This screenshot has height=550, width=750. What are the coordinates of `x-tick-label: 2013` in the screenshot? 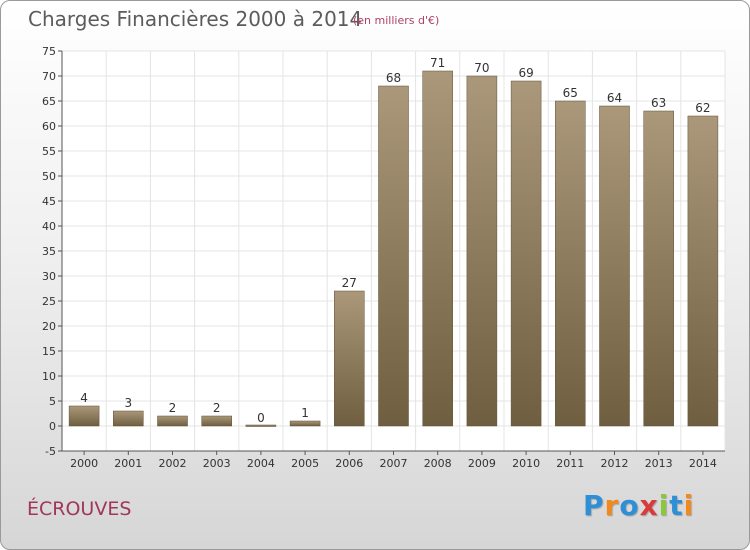 It's located at (659, 463).